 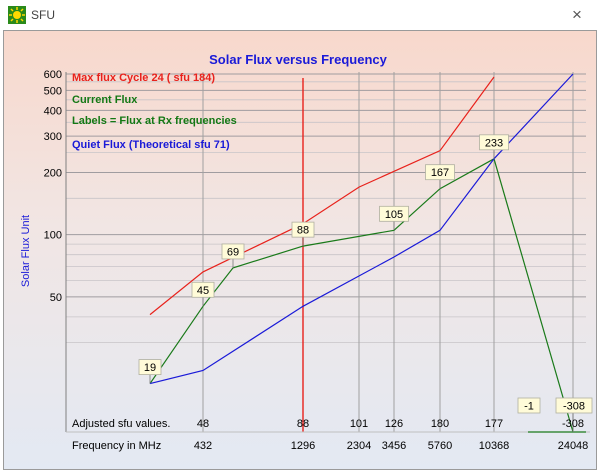 What do you see at coordinates (203, 446) in the screenshot?
I see `x-tick-label: 432` at bounding box center [203, 446].